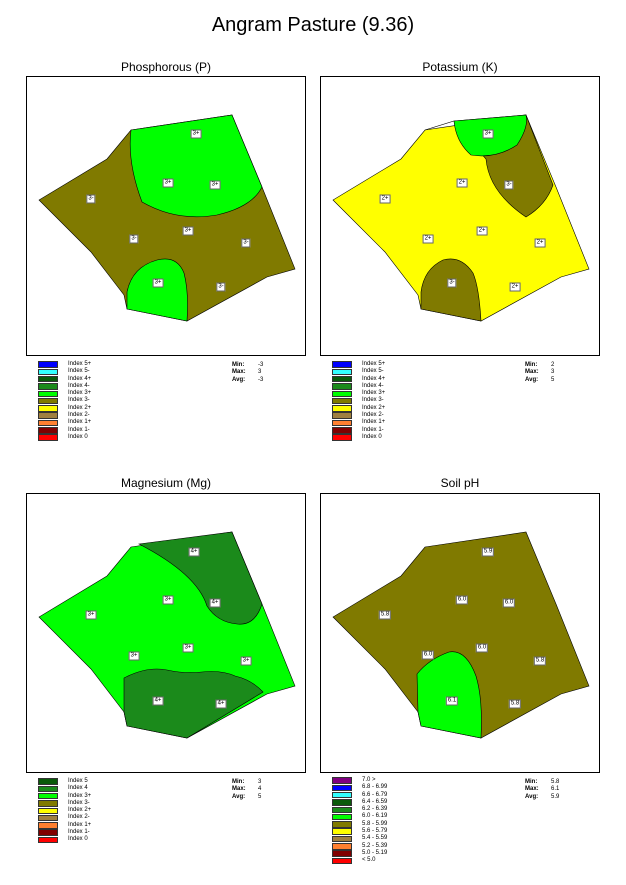  I want to click on legend-item: Index 3-, so click(64, 401).